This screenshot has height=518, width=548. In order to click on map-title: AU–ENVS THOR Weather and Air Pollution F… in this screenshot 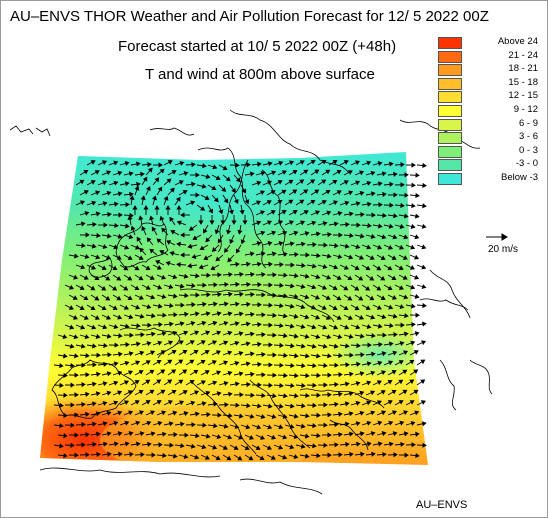, I will do `click(249, 16)`.